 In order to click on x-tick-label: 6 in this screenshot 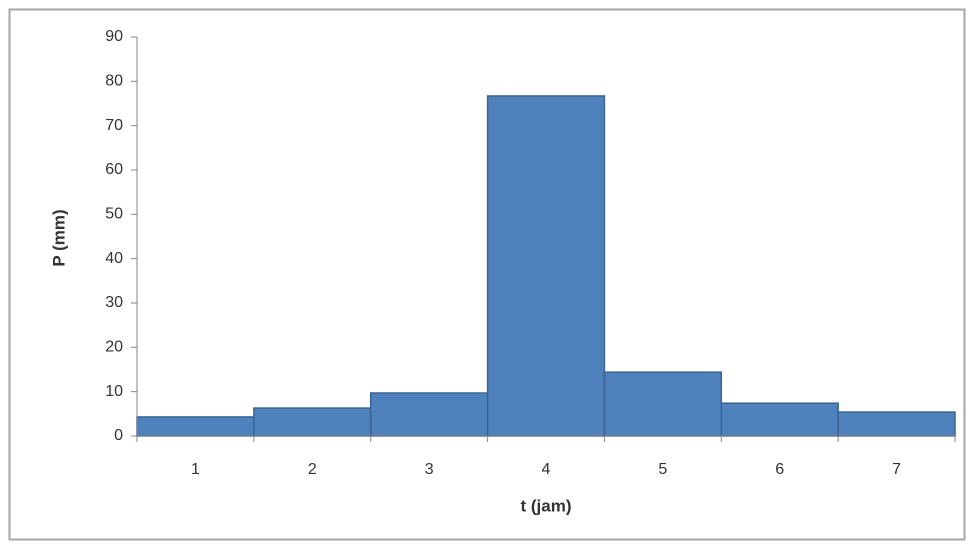, I will do `click(779, 469)`.